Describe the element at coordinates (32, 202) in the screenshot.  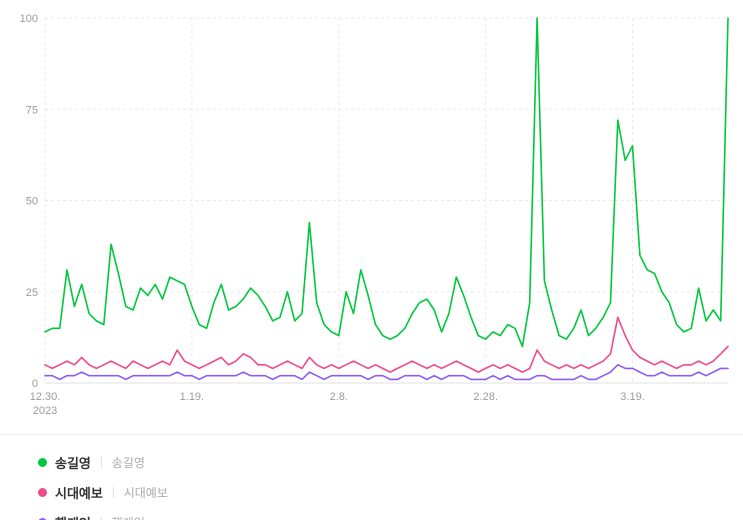
I see `svg-text: 50` at that location.